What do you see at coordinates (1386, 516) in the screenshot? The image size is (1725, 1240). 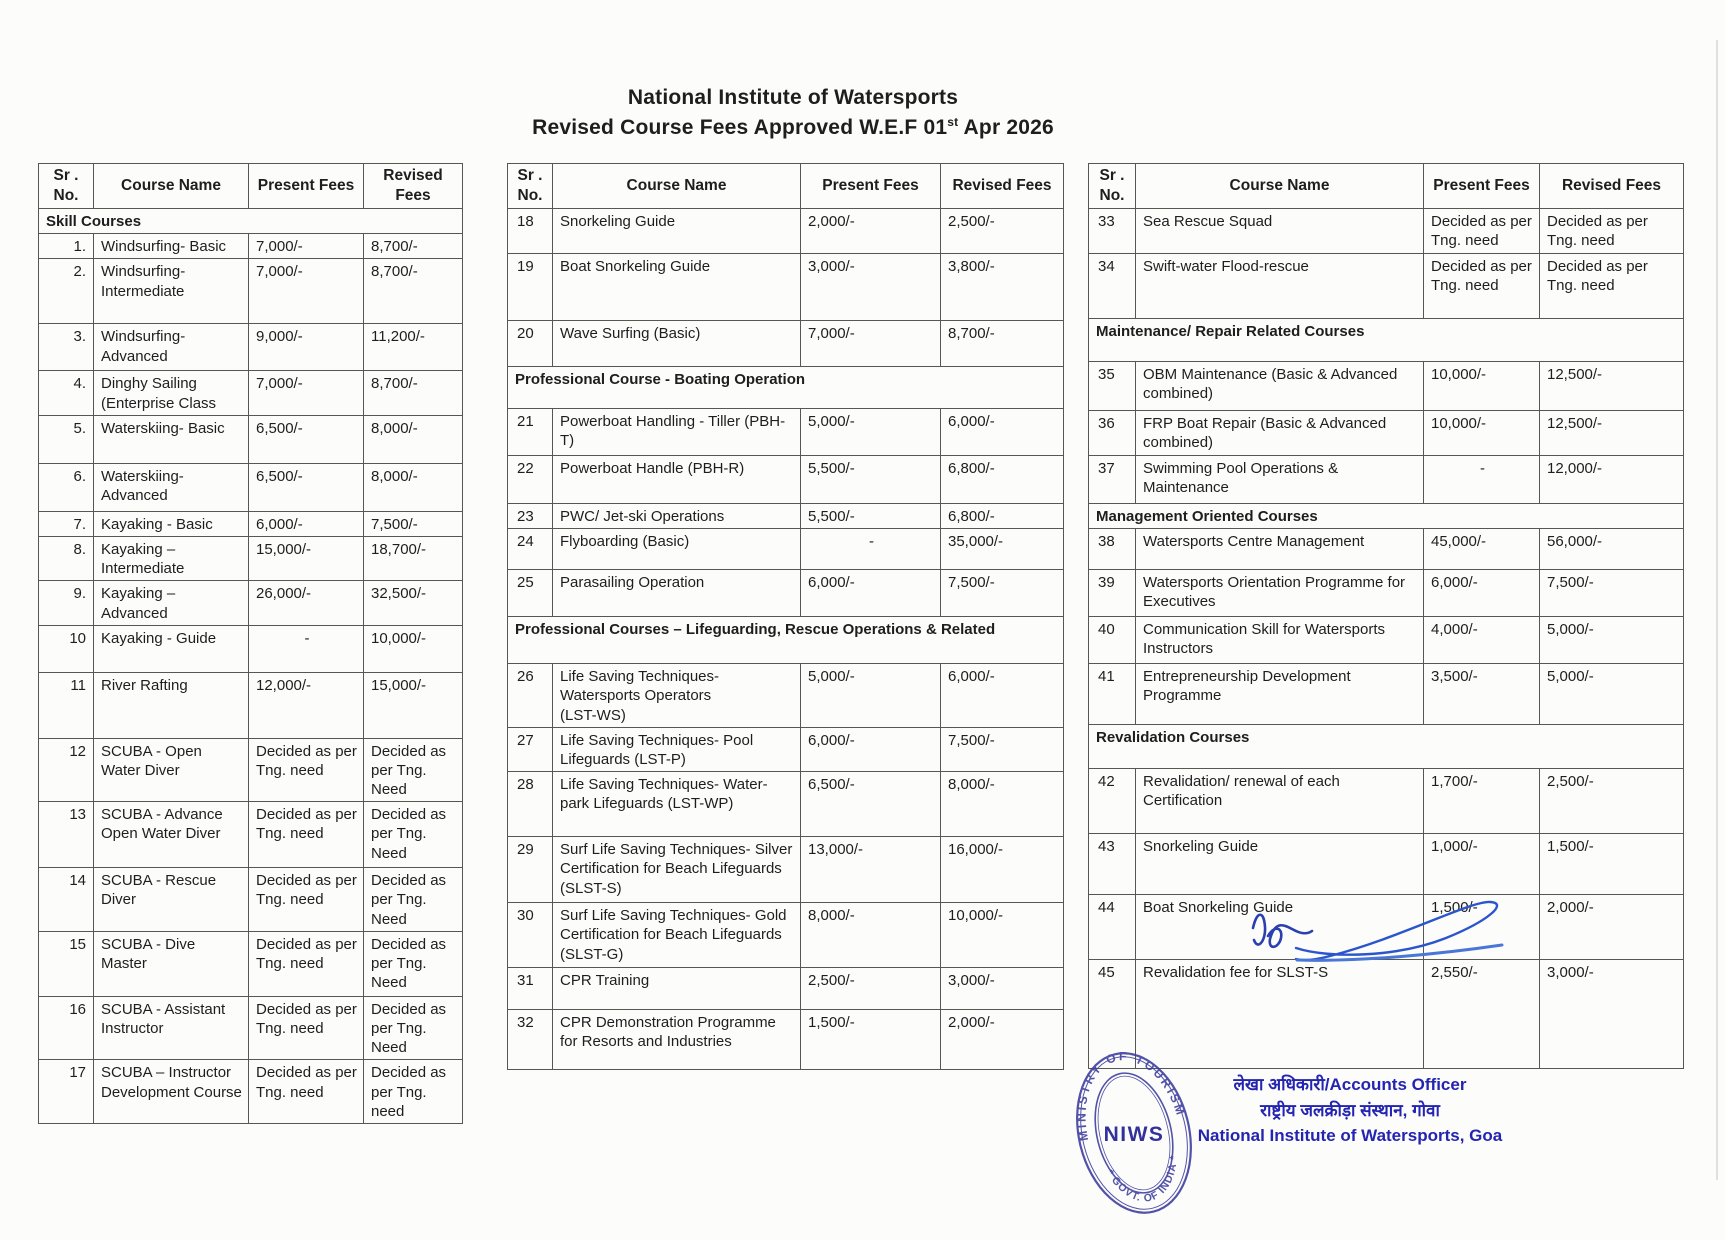 I see `section-label: Management Oriented Courses` at bounding box center [1386, 516].